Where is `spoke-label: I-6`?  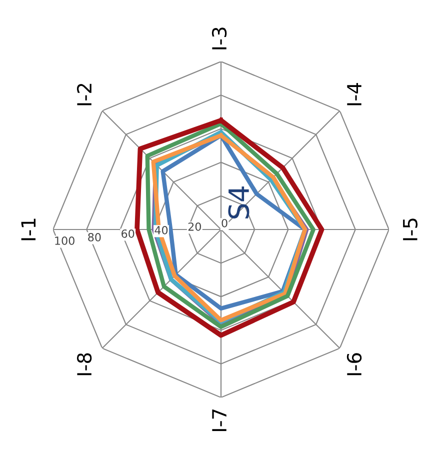
spoke-label: I-6 is located at coordinates (354, 364).